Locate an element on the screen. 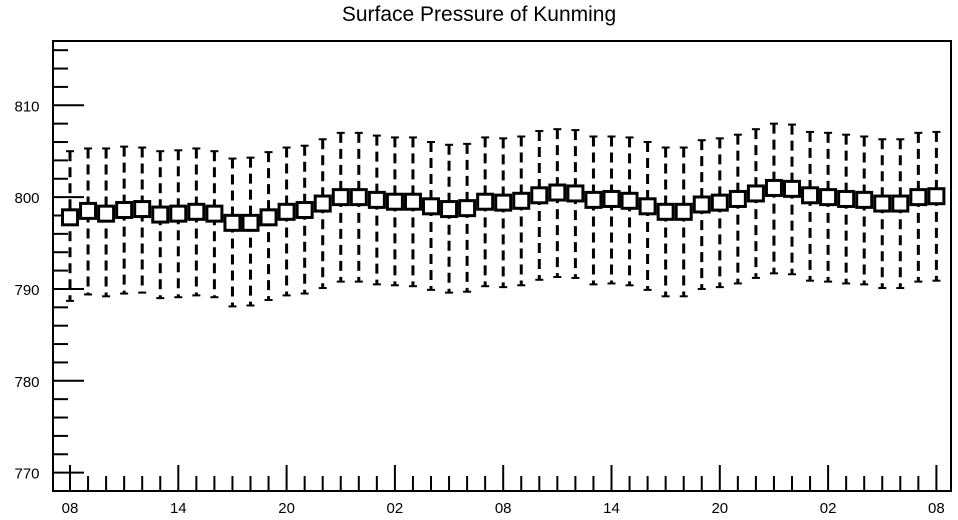 This screenshot has width=958, height=520. y-tick-label: 790 is located at coordinates (26, 290).